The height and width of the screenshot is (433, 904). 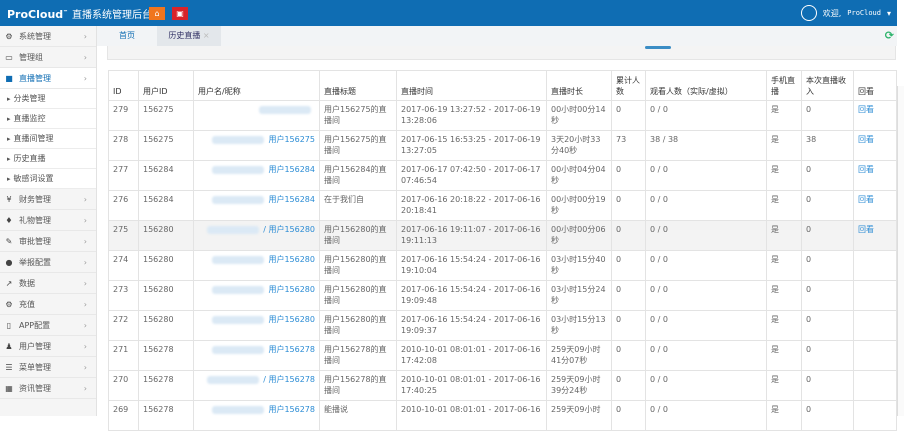 I want to click on column-header: 观看人数（实际/虚拟）, so click(x=706, y=85).